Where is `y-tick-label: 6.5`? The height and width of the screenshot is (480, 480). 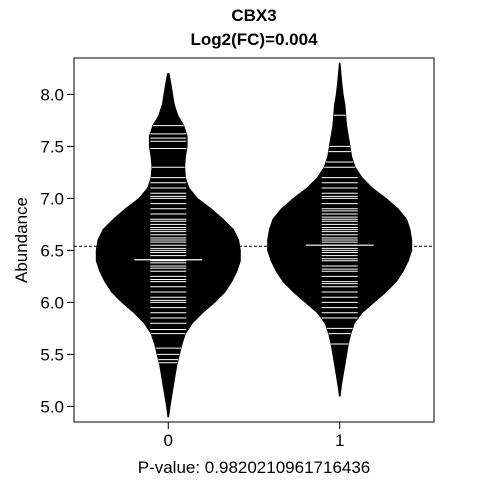 y-tick-label: 6.5 is located at coordinates (52, 250).